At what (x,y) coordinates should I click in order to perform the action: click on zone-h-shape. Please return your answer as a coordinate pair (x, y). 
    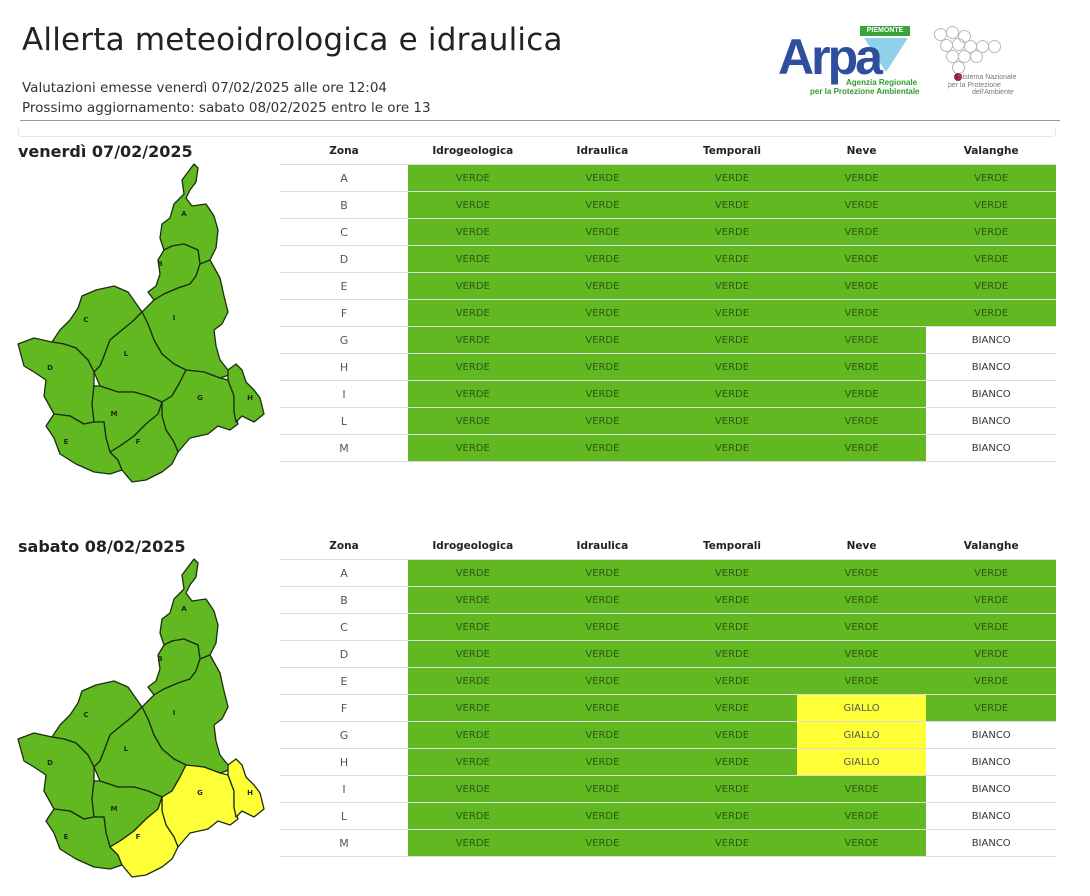
    Looking at the image, I should click on (246, 788).